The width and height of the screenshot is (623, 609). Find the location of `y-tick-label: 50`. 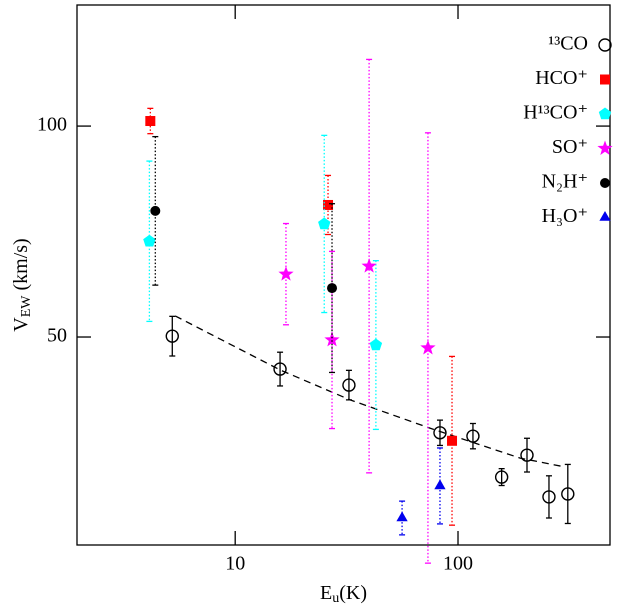

y-tick-label: 50 is located at coordinates (57, 336).